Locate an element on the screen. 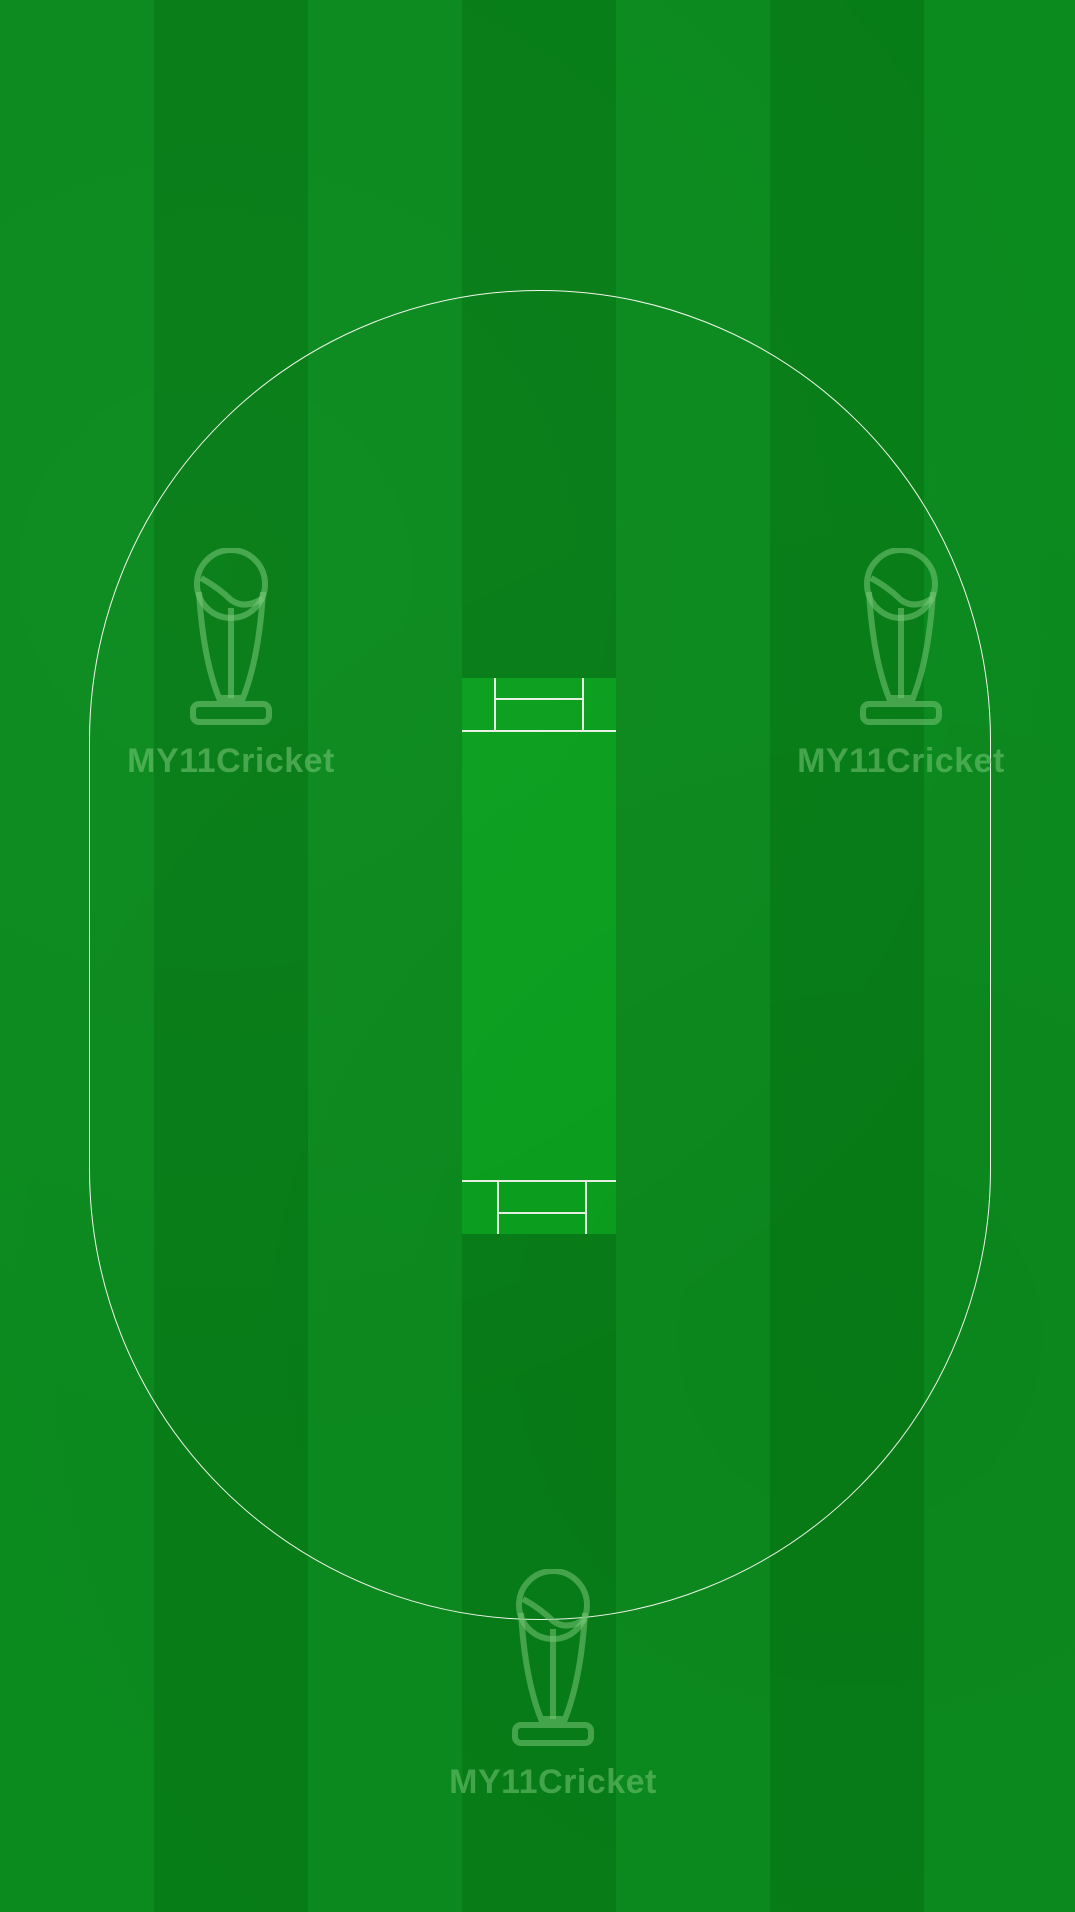 This screenshot has height=1912, width=1075. watermark-logo-bottom: MY11Cricket is located at coordinates (553, 1685).